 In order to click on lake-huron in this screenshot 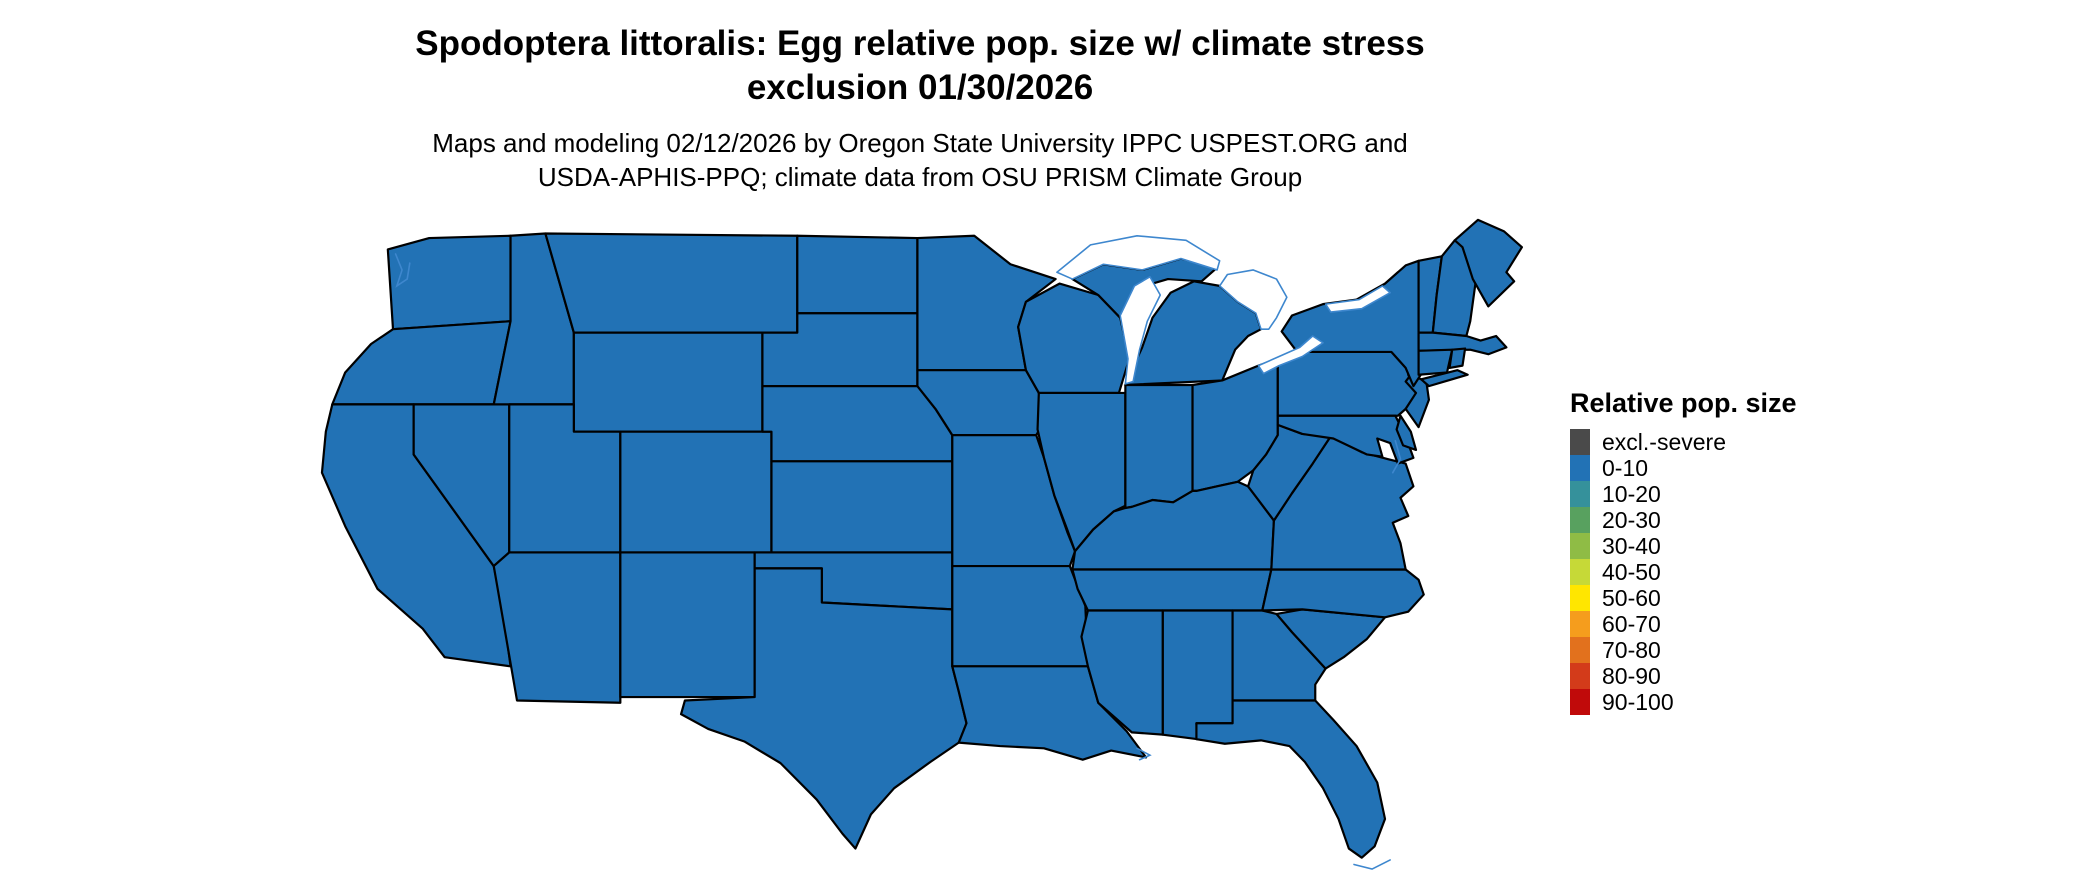, I will do `click(1253, 299)`.